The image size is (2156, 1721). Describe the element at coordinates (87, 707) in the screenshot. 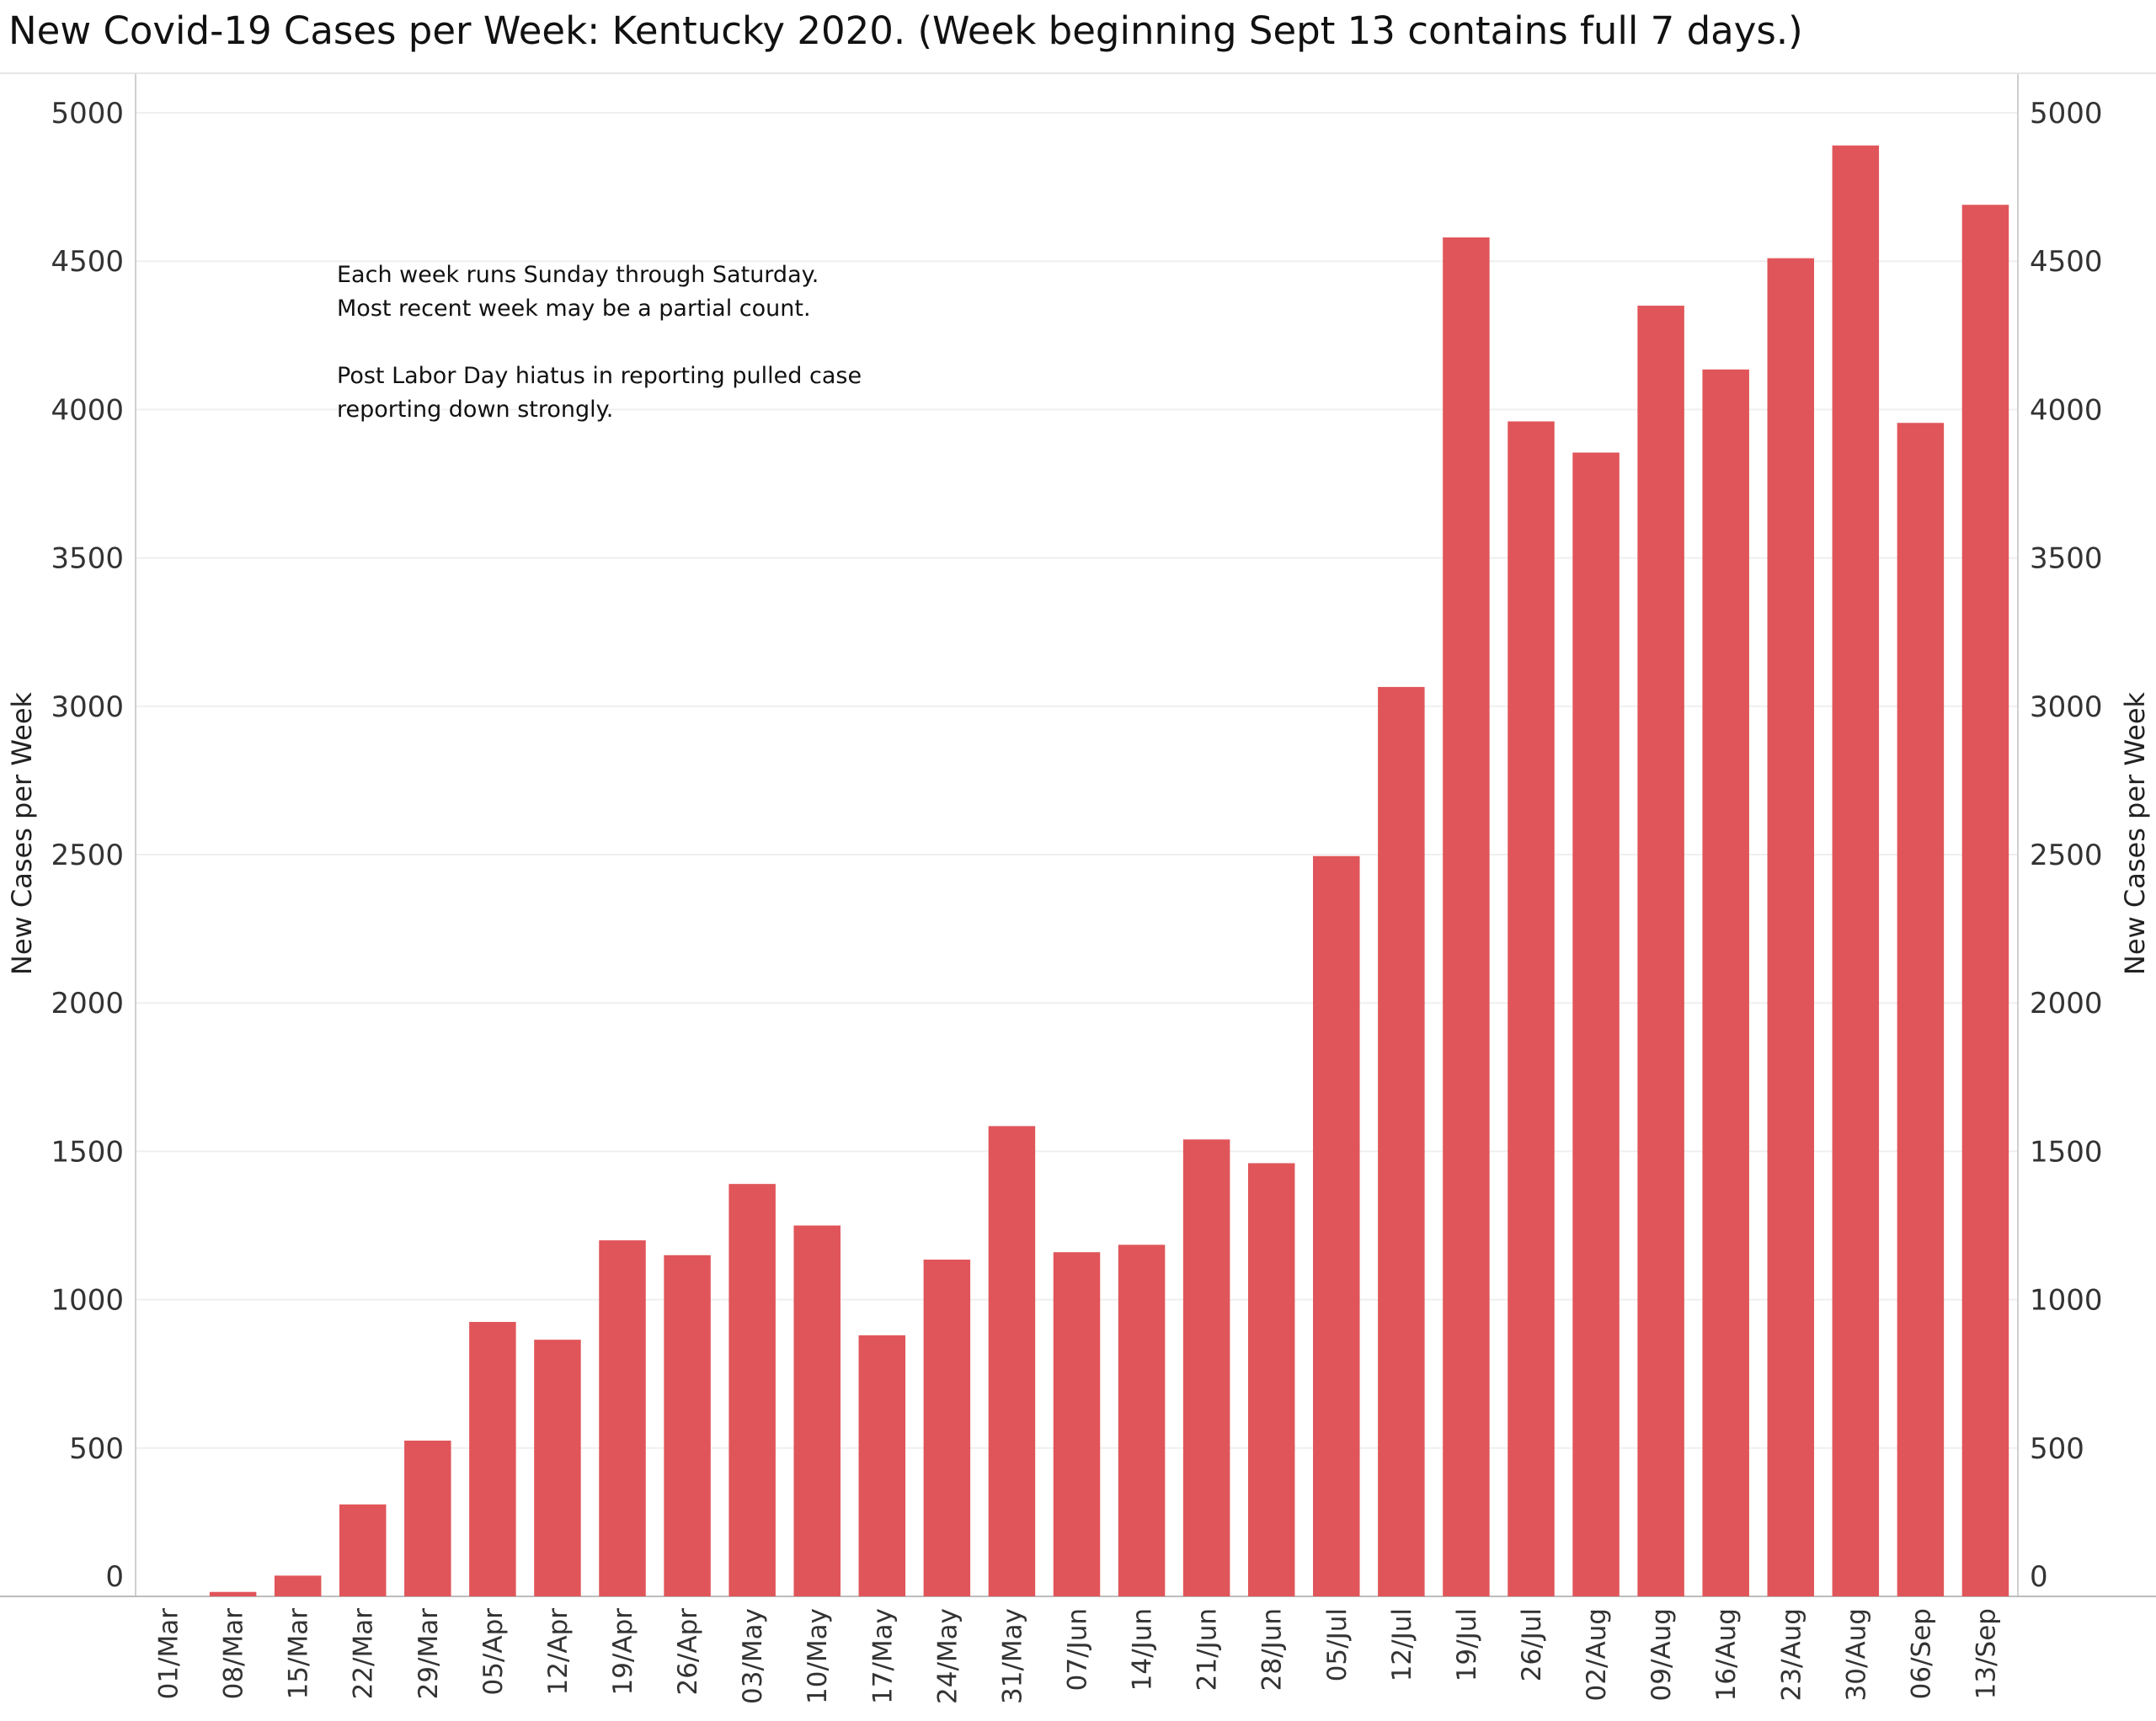

I see `y-tick-label-left: 3000` at that location.